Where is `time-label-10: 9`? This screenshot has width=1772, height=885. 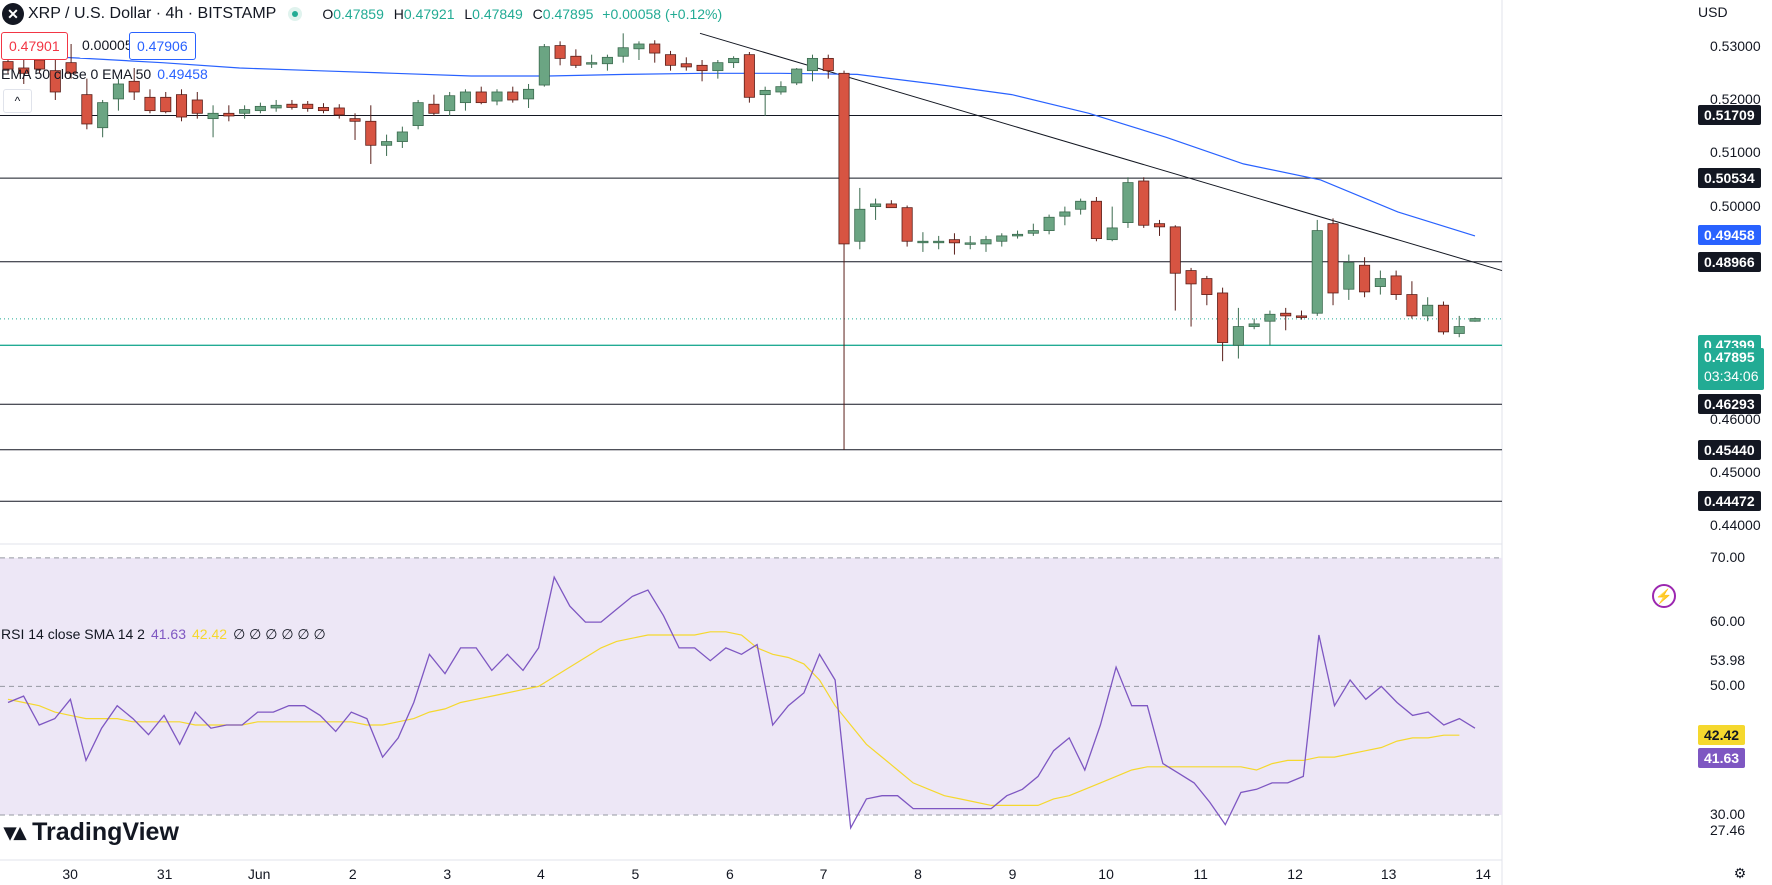 time-label-10: 9 is located at coordinates (1012, 874).